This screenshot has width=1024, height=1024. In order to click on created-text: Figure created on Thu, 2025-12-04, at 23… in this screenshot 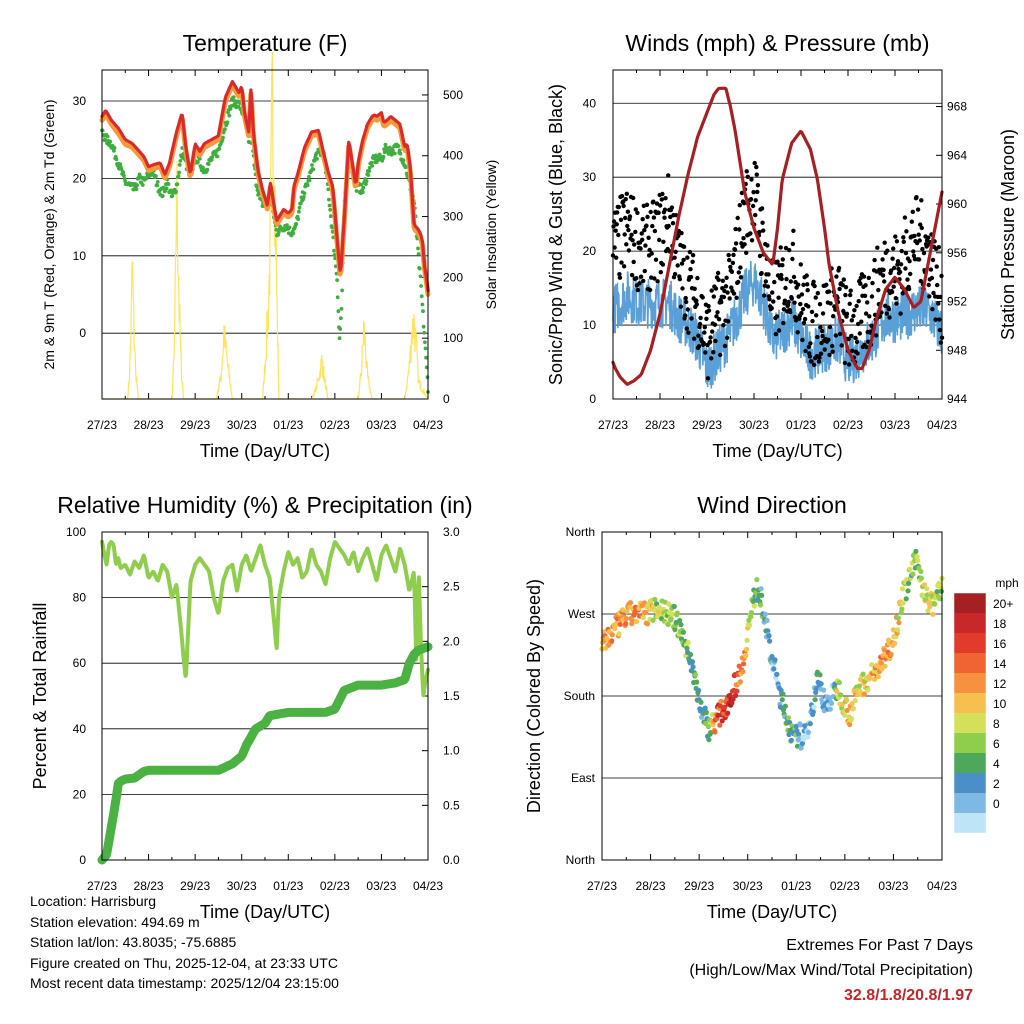, I will do `click(184, 962)`.